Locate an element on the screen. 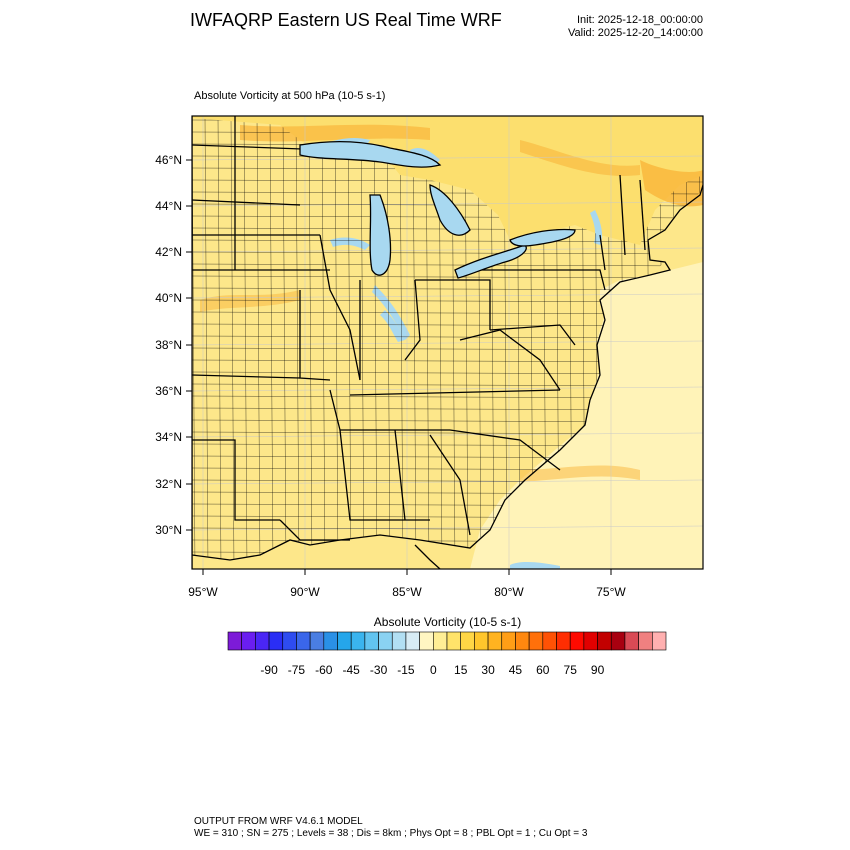  colorbar-tick-label: 0 is located at coordinates (433, 670).